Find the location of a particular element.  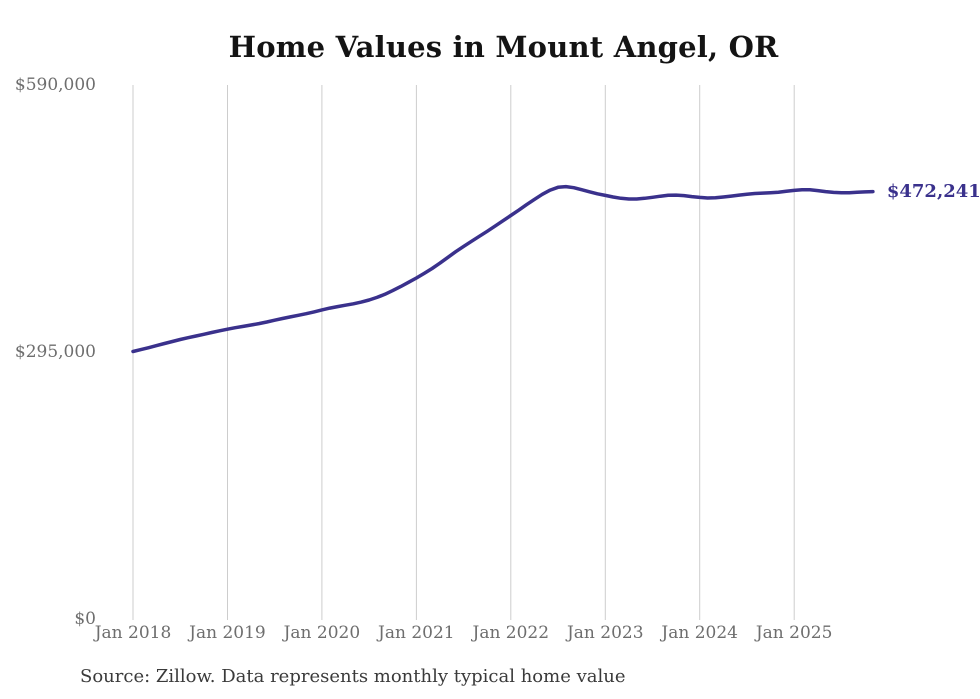

x-axis-label: Jan 2018 is located at coordinates (133, 633).